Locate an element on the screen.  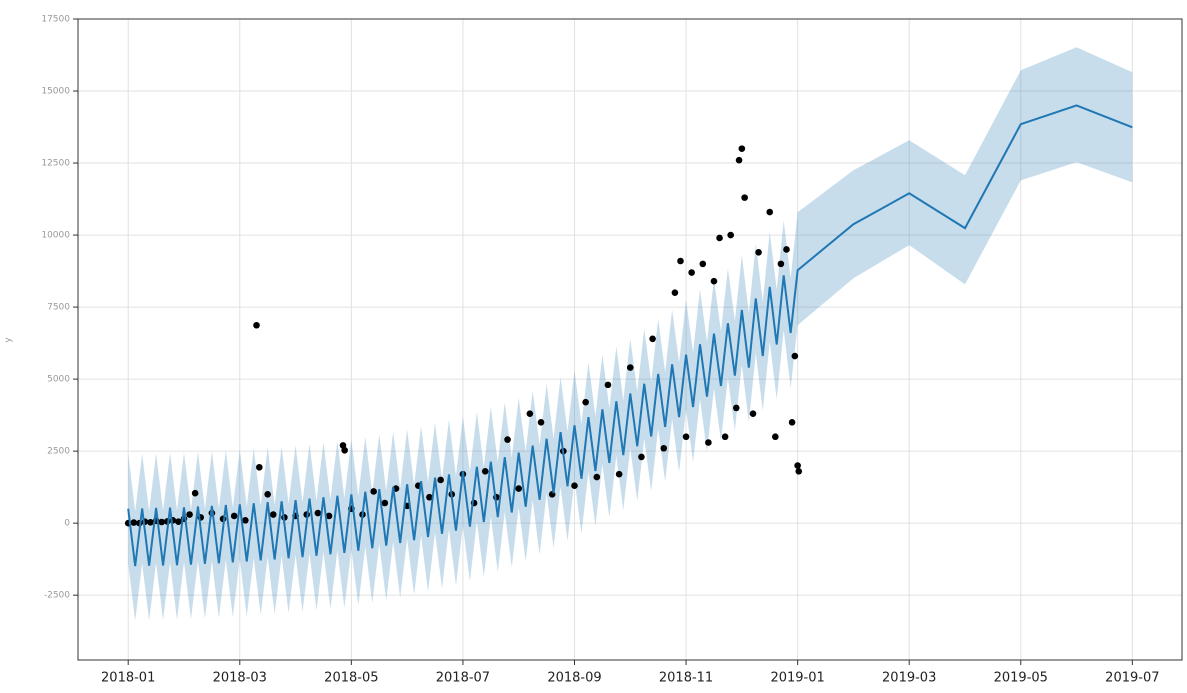
y-tick-label: 10000 is located at coordinates (55, 236).